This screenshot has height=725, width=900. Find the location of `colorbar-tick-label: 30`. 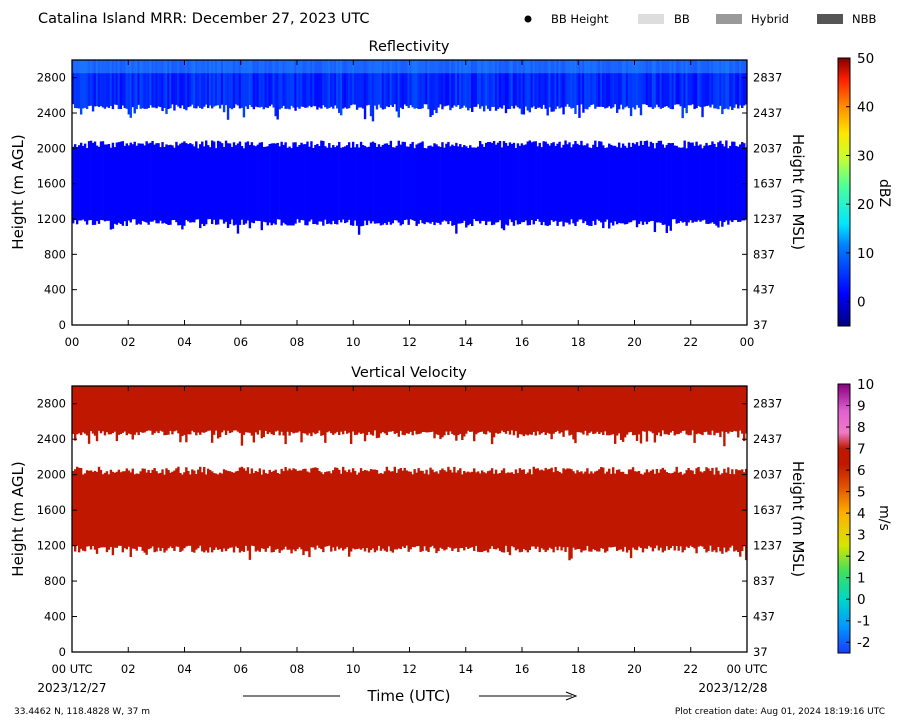

colorbar-tick-label: 30 is located at coordinates (865, 156).